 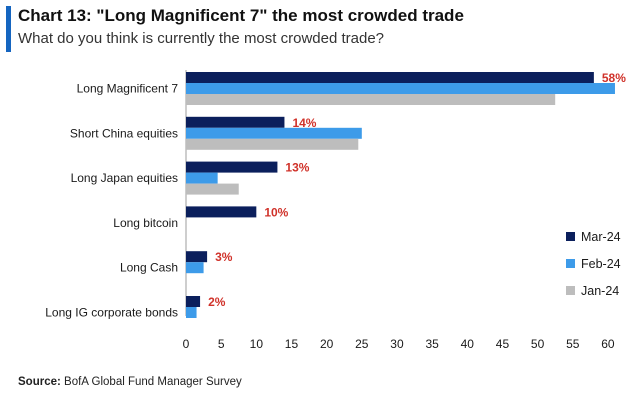 I want to click on legend-label: Jan-24, so click(x=600, y=291).